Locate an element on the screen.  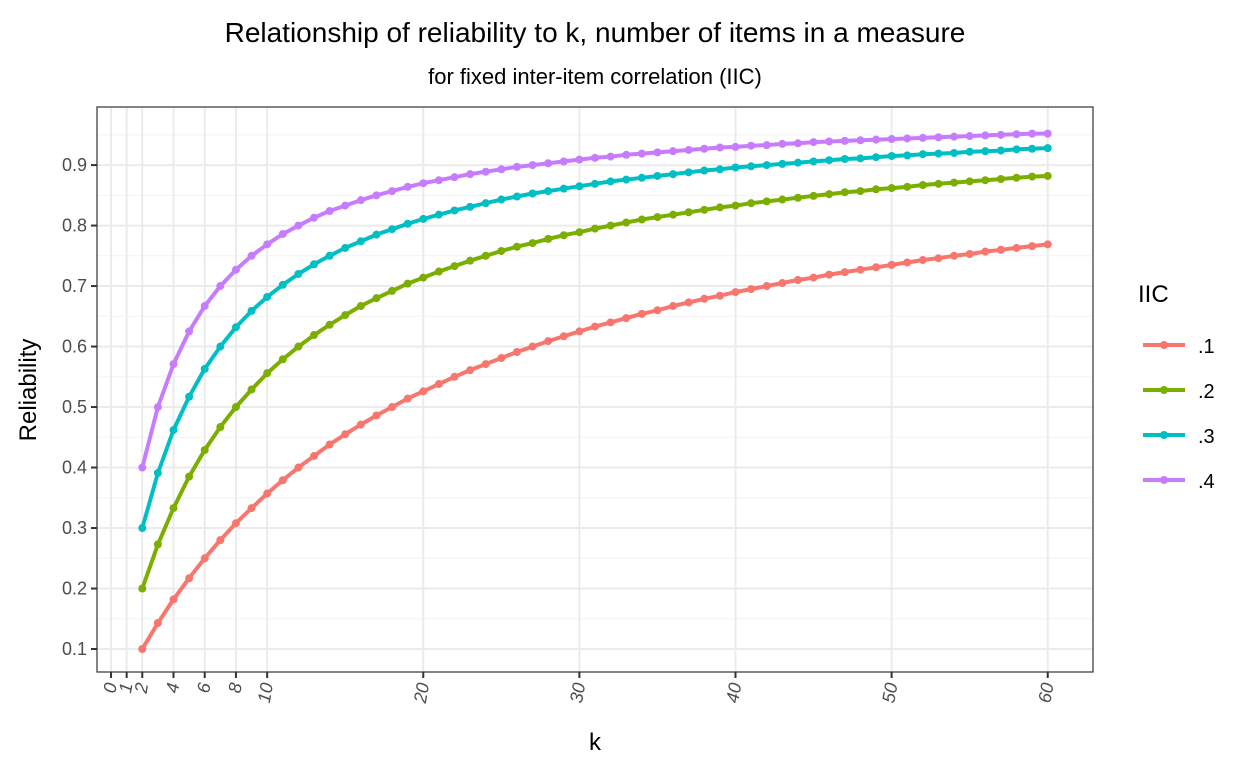
x-tick-label: 4 is located at coordinates (172, 687).